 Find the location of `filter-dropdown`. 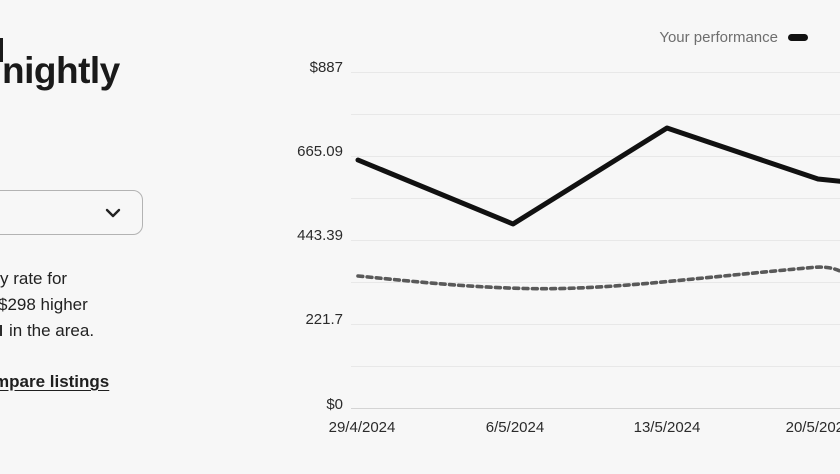

filter-dropdown is located at coordinates (71, 212).